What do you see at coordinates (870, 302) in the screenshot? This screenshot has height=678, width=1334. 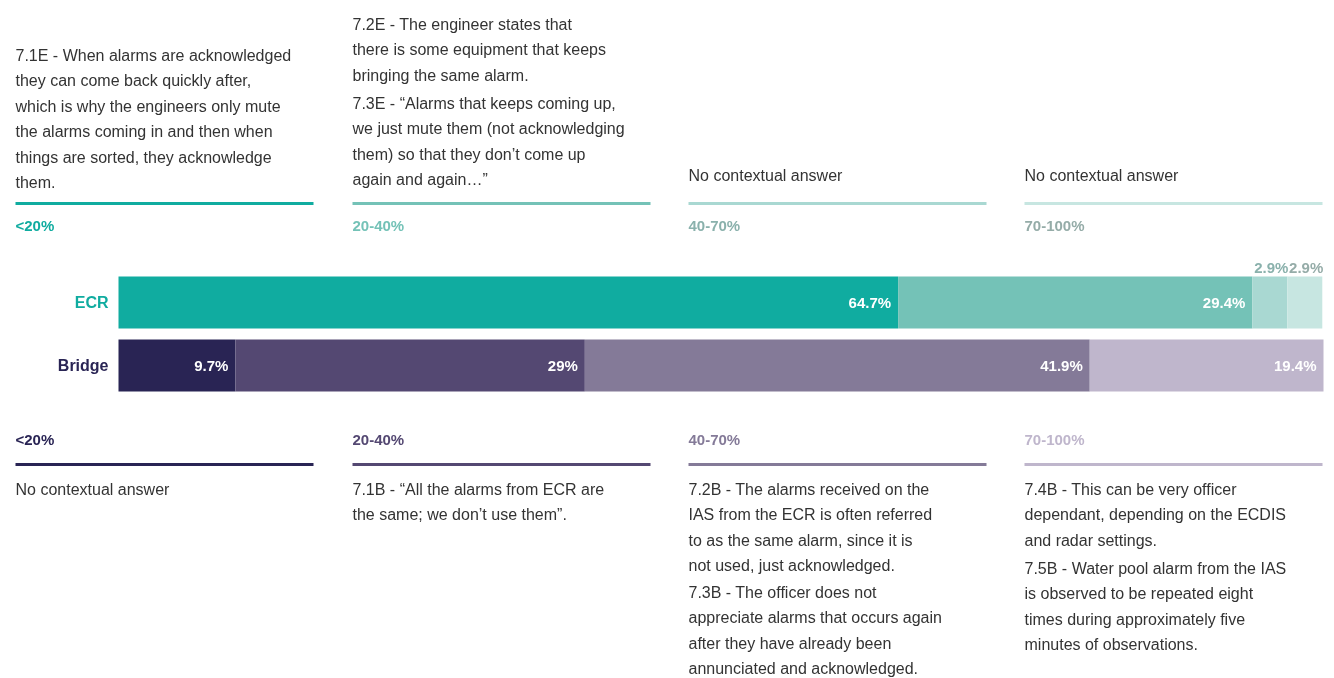 I see `data-label: 64.7%` at bounding box center [870, 302].